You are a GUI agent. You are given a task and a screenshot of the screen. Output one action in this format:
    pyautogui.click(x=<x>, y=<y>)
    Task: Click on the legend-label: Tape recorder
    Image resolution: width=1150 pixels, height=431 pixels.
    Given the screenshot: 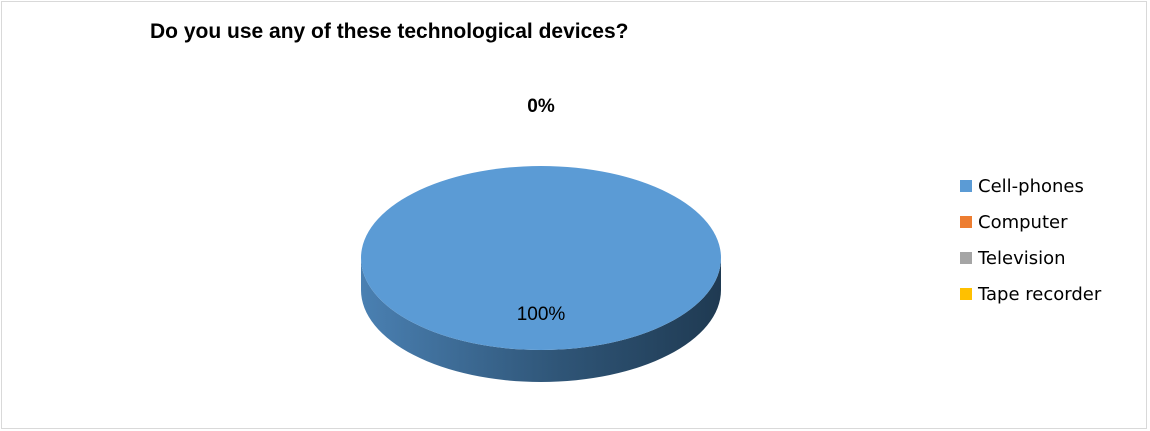 What is the action you would take?
    pyautogui.click(x=1040, y=294)
    